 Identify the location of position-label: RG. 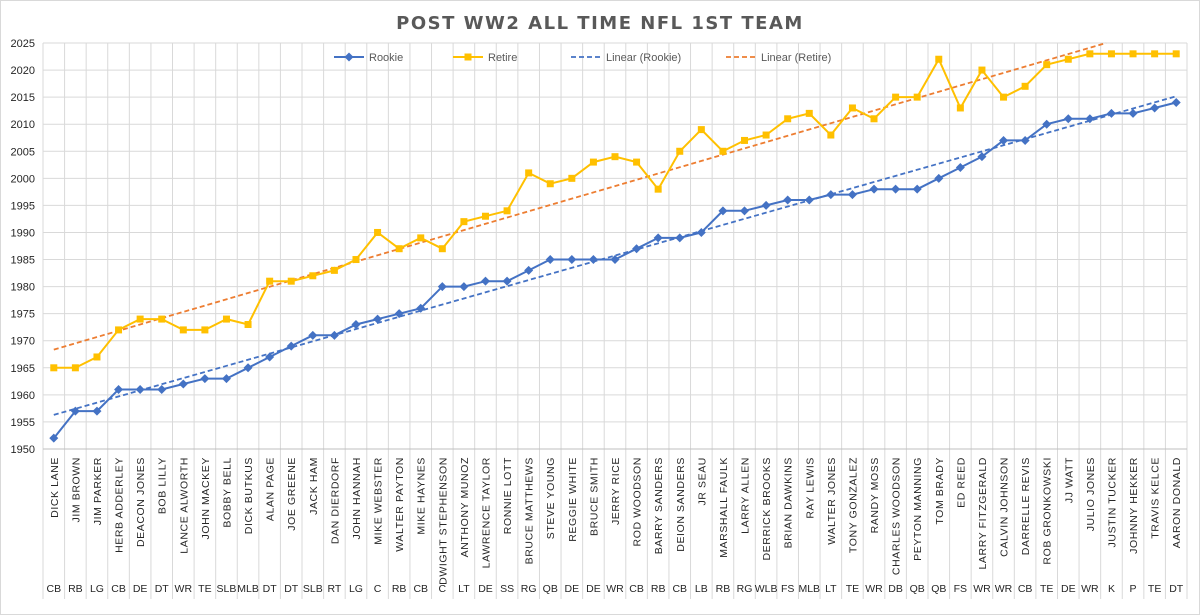
(529, 589).